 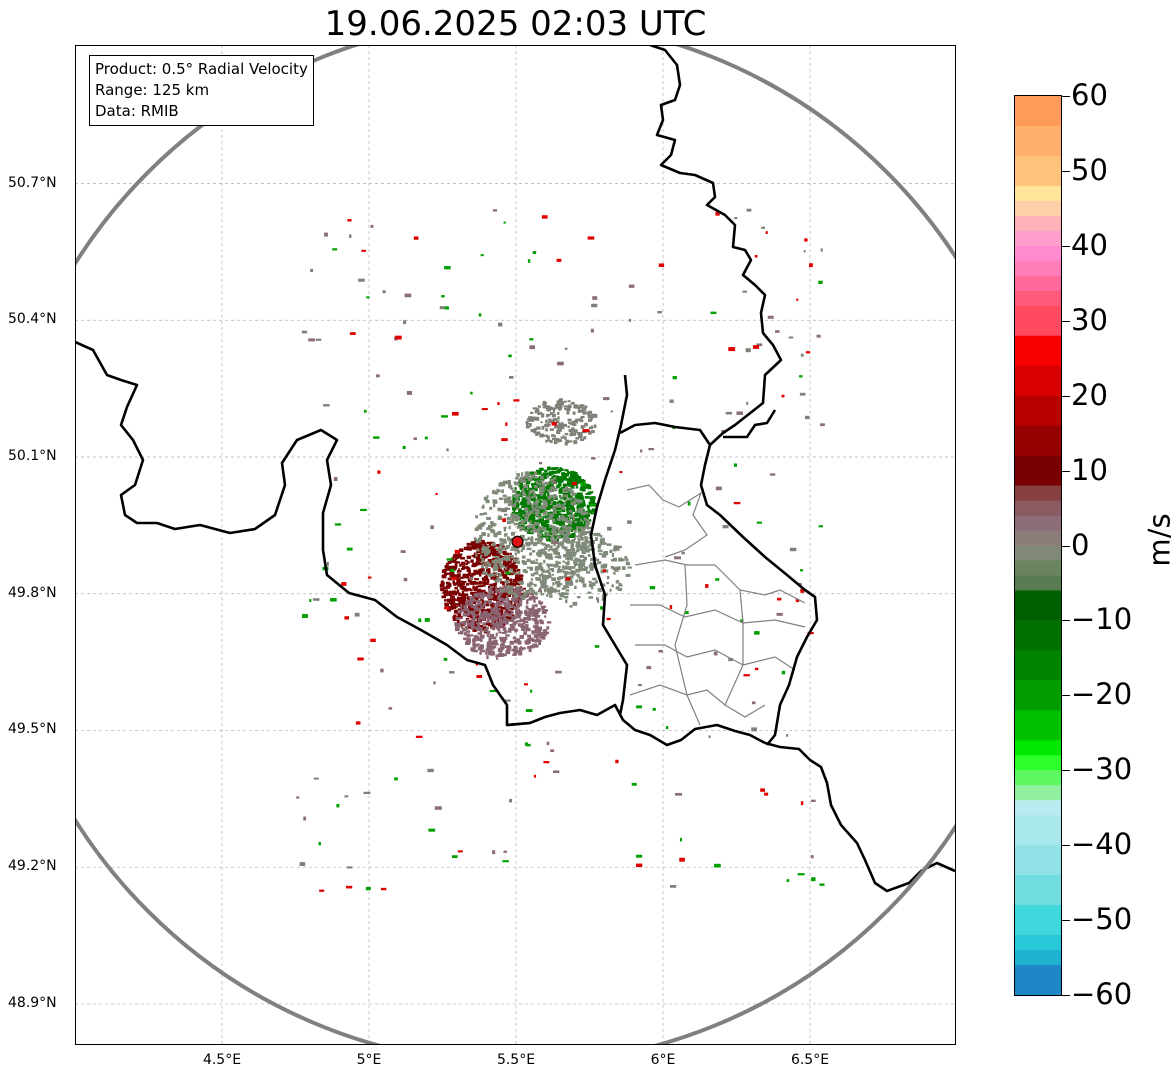 What do you see at coordinates (517, 541) in the screenshot?
I see `radar-site-marker` at bounding box center [517, 541].